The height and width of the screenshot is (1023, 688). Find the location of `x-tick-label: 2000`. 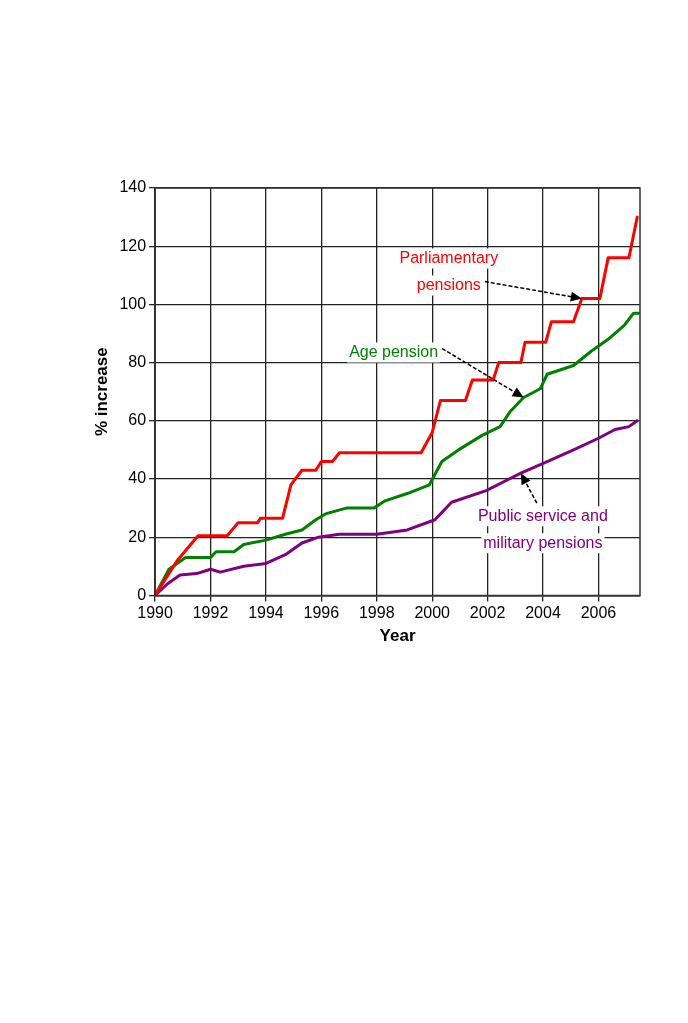

x-tick-label: 2000 is located at coordinates (432, 613).